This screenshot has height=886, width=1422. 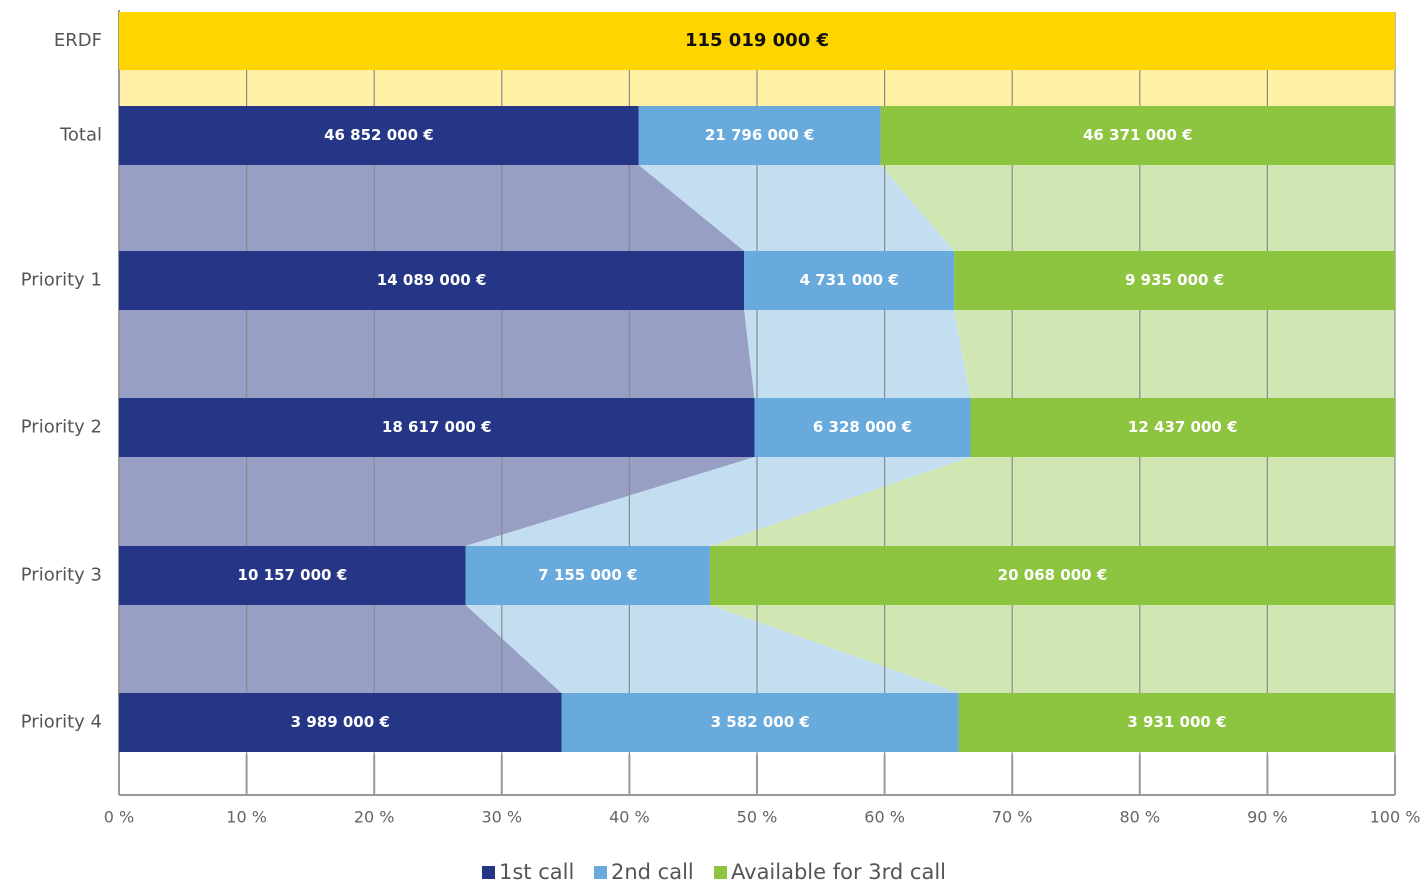 I want to click on data-label: 10 157 000 €, so click(x=293, y=575).